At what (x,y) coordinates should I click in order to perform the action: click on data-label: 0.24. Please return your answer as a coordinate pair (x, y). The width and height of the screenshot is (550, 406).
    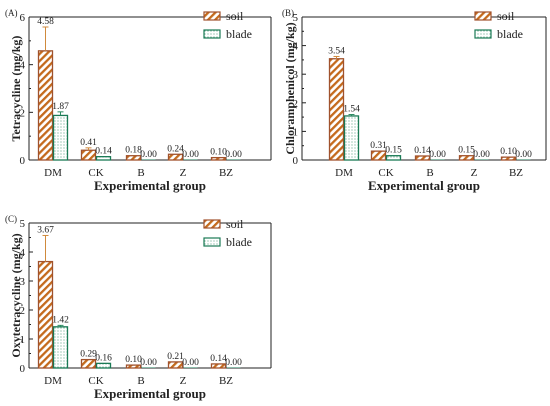
    Looking at the image, I should click on (175, 149).